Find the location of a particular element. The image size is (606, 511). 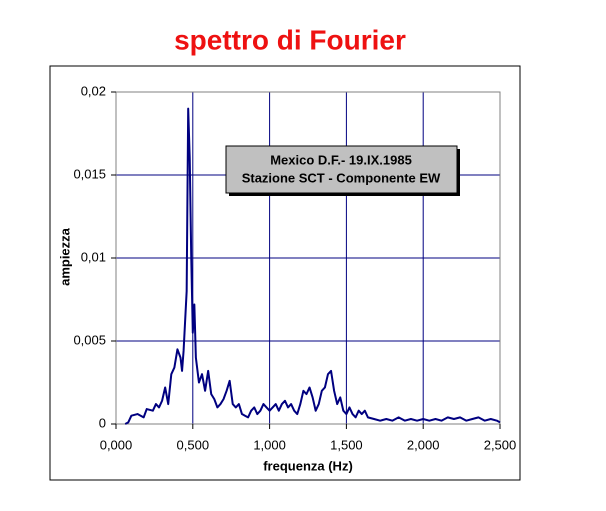

x-tick-label: 0,500 is located at coordinates (193, 444).